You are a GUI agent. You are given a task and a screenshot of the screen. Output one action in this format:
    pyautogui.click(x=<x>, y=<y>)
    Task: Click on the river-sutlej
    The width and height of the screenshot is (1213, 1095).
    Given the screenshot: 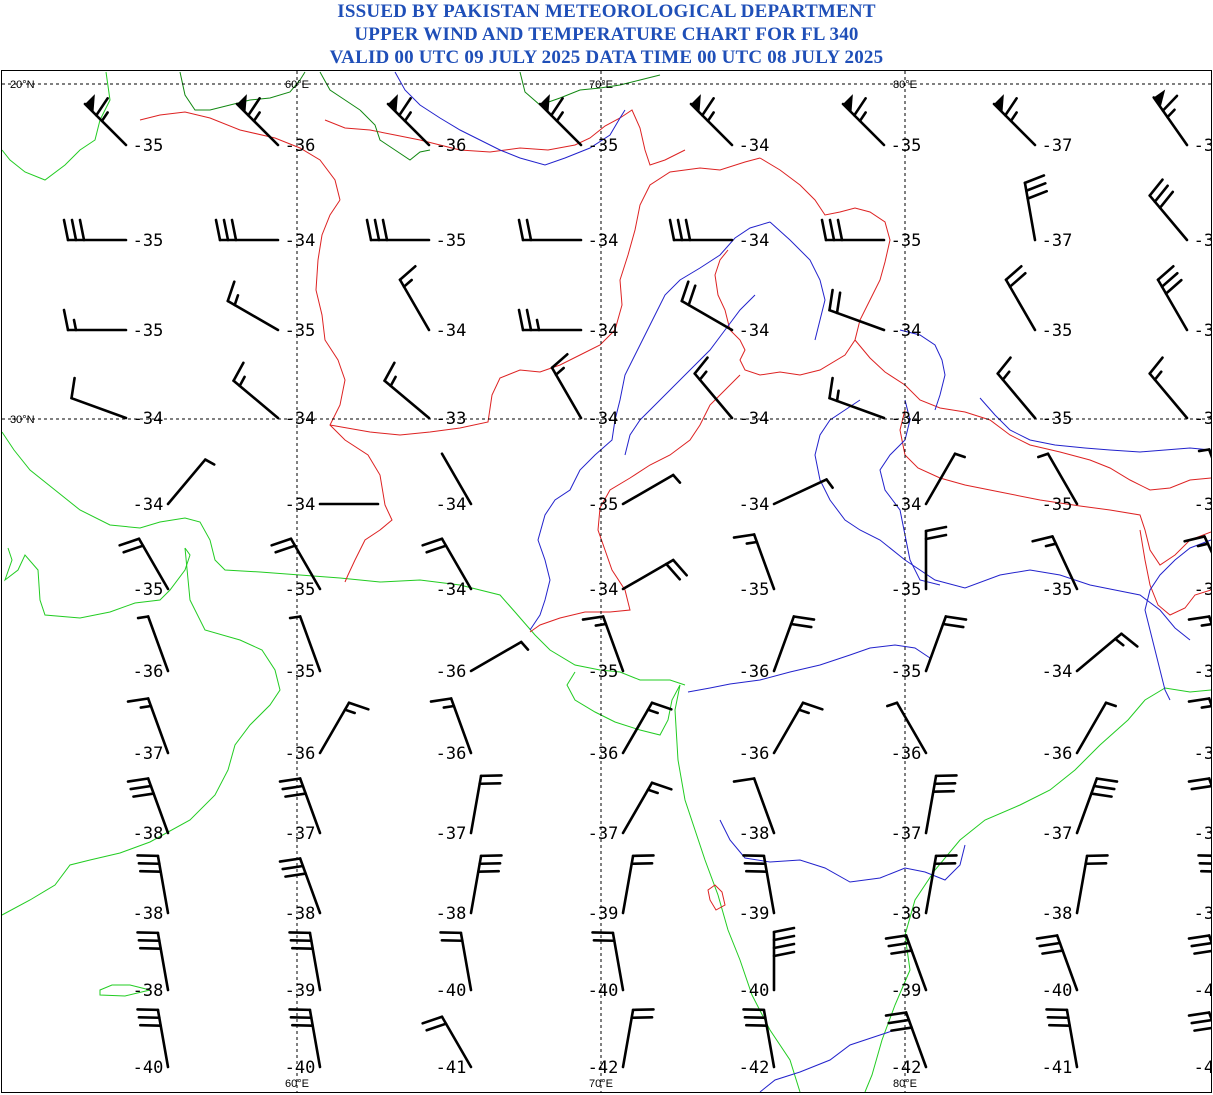 What is the action you would take?
    pyautogui.click(x=922, y=370)
    